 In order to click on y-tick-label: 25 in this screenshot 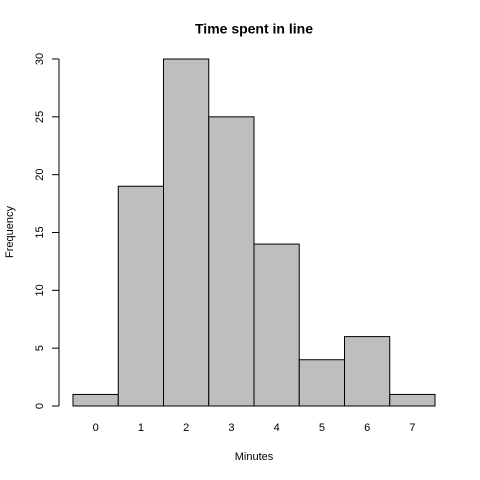, I will do `click(40, 117)`.